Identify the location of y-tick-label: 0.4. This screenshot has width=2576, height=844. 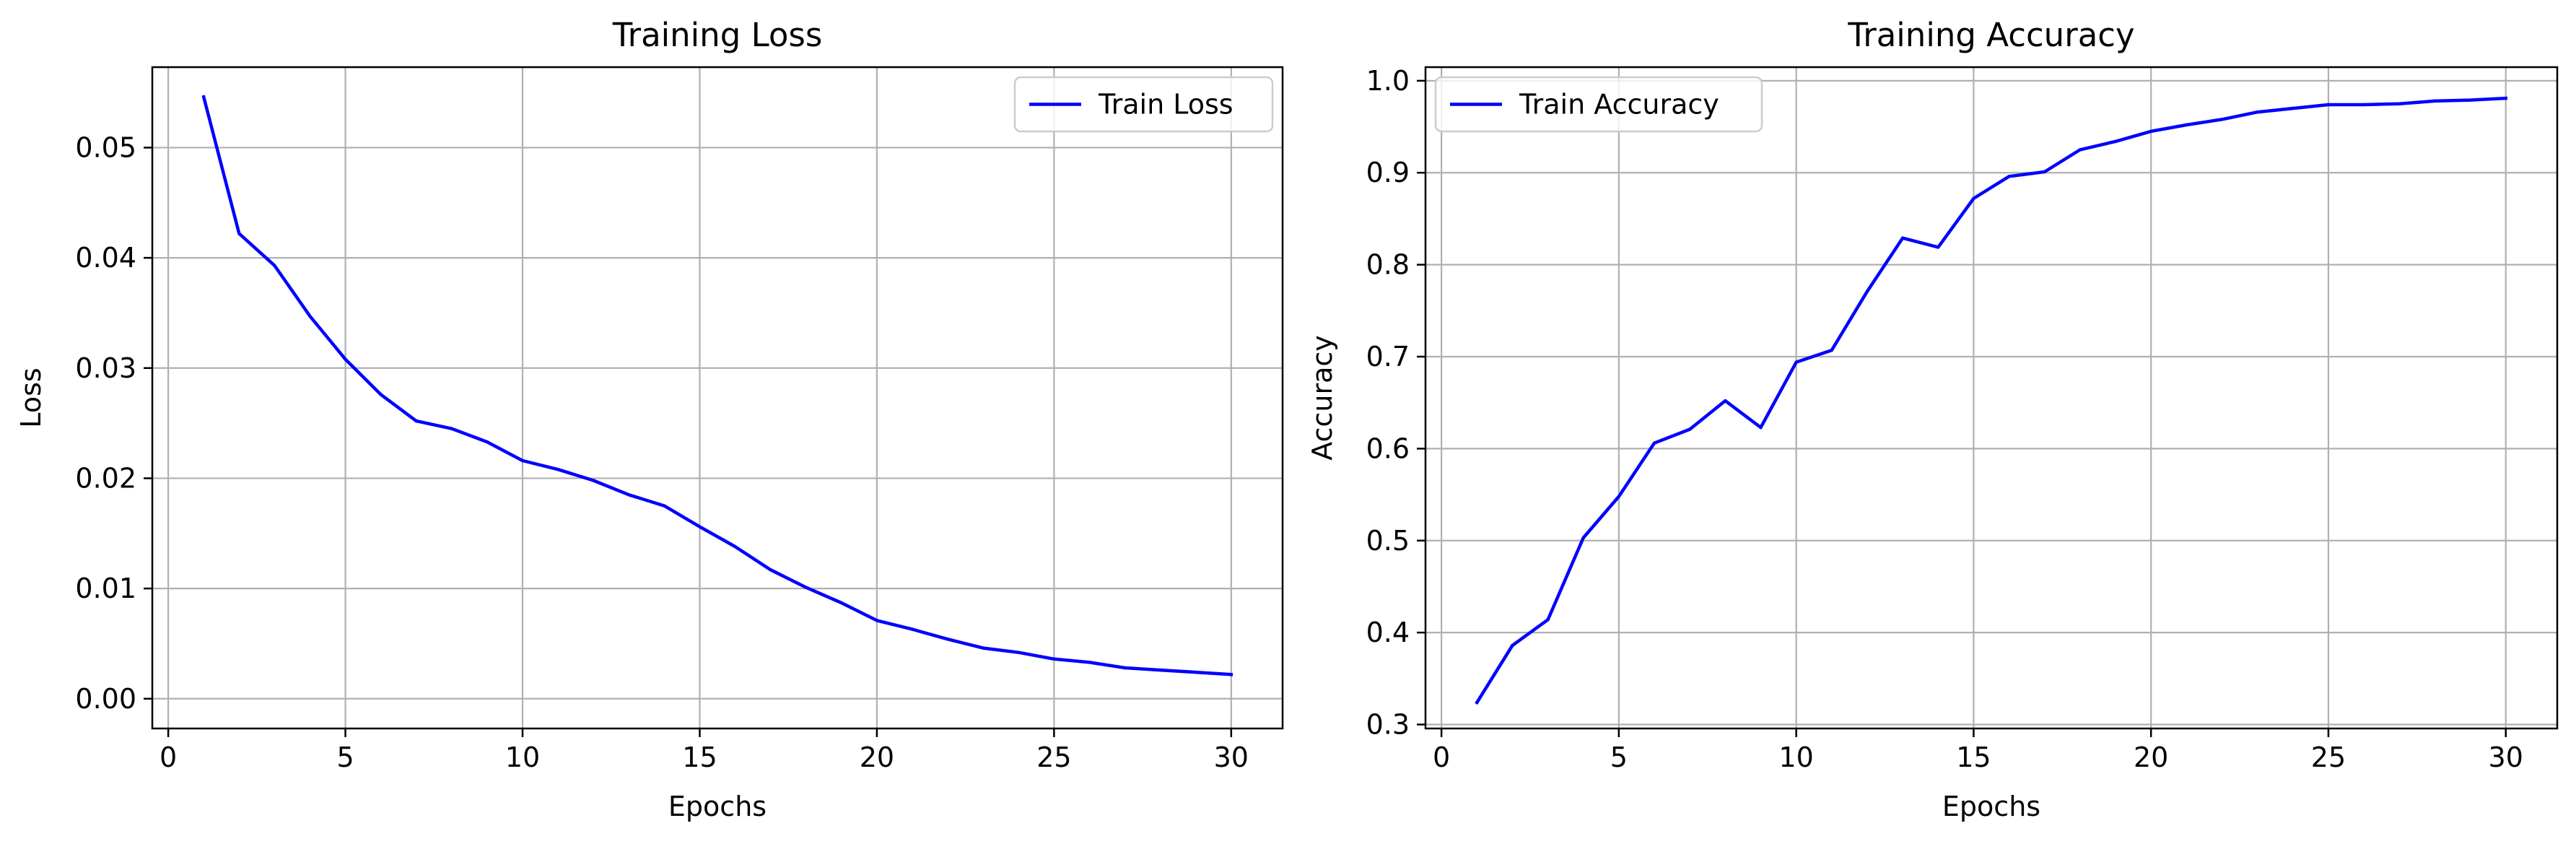
(1388, 632).